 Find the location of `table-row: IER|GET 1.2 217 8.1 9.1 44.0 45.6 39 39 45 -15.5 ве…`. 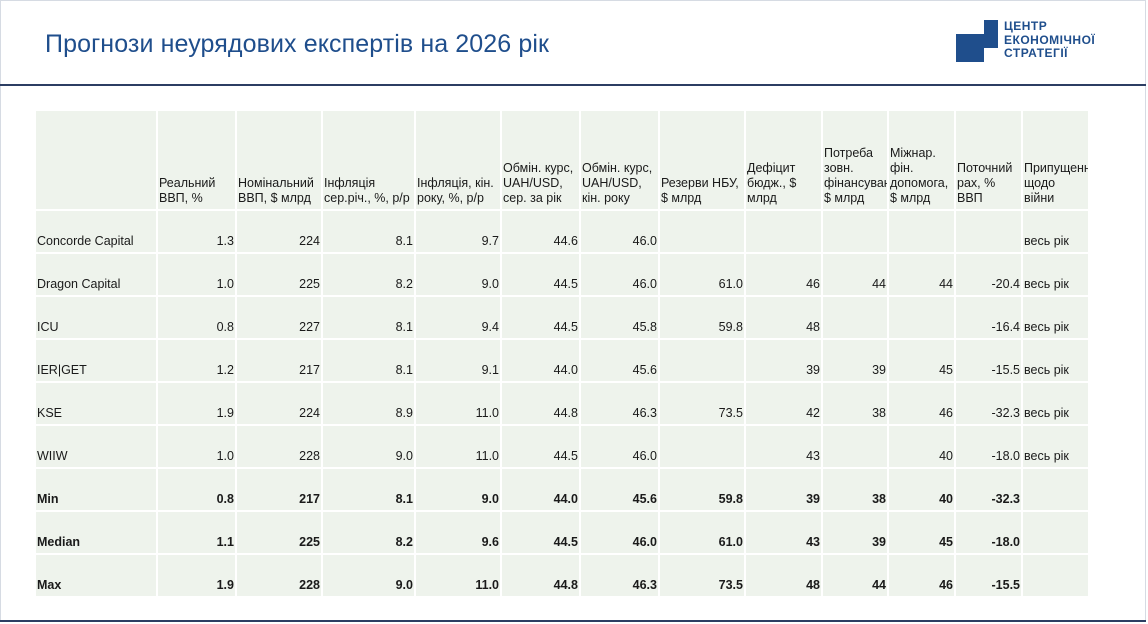

table-row: IER|GET 1.2 217 8.1 9.1 44.0 45.6 39 39 45 -15.5 ве… is located at coordinates (563, 361).